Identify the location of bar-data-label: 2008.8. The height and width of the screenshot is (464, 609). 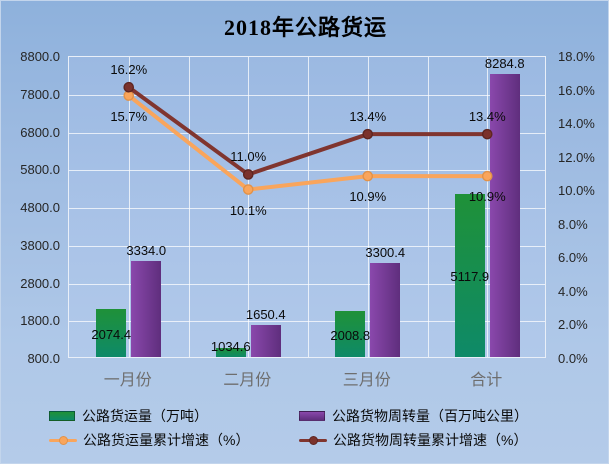
(350, 336).